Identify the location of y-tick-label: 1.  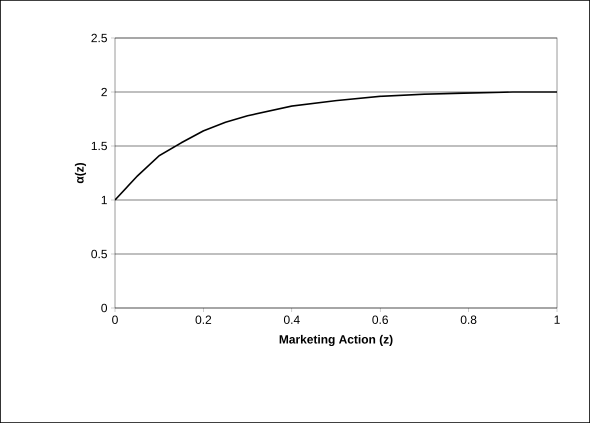
(104, 200).